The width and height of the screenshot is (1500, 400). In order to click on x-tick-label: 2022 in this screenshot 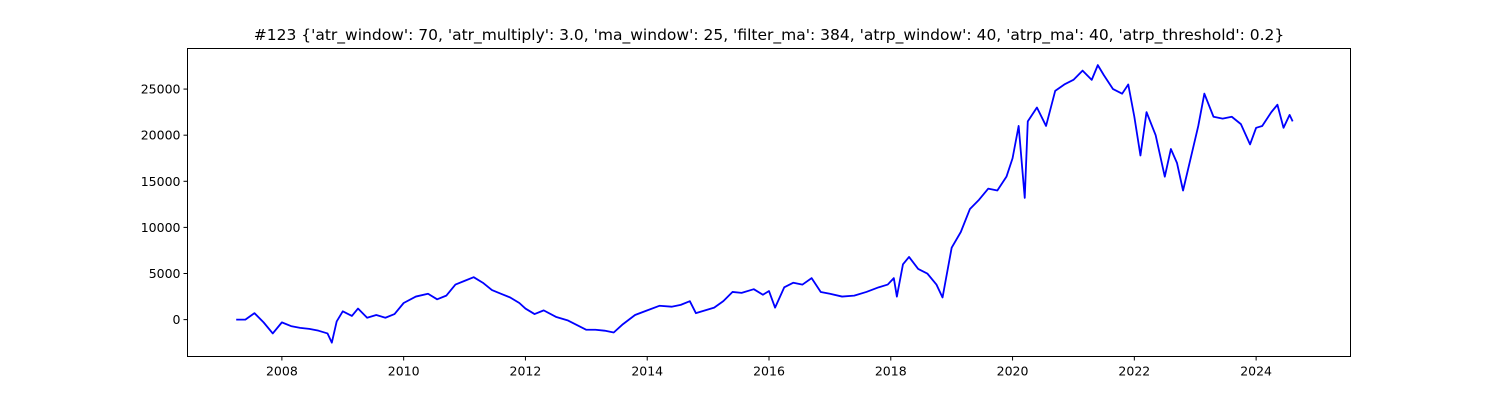, I will do `click(1134, 371)`.